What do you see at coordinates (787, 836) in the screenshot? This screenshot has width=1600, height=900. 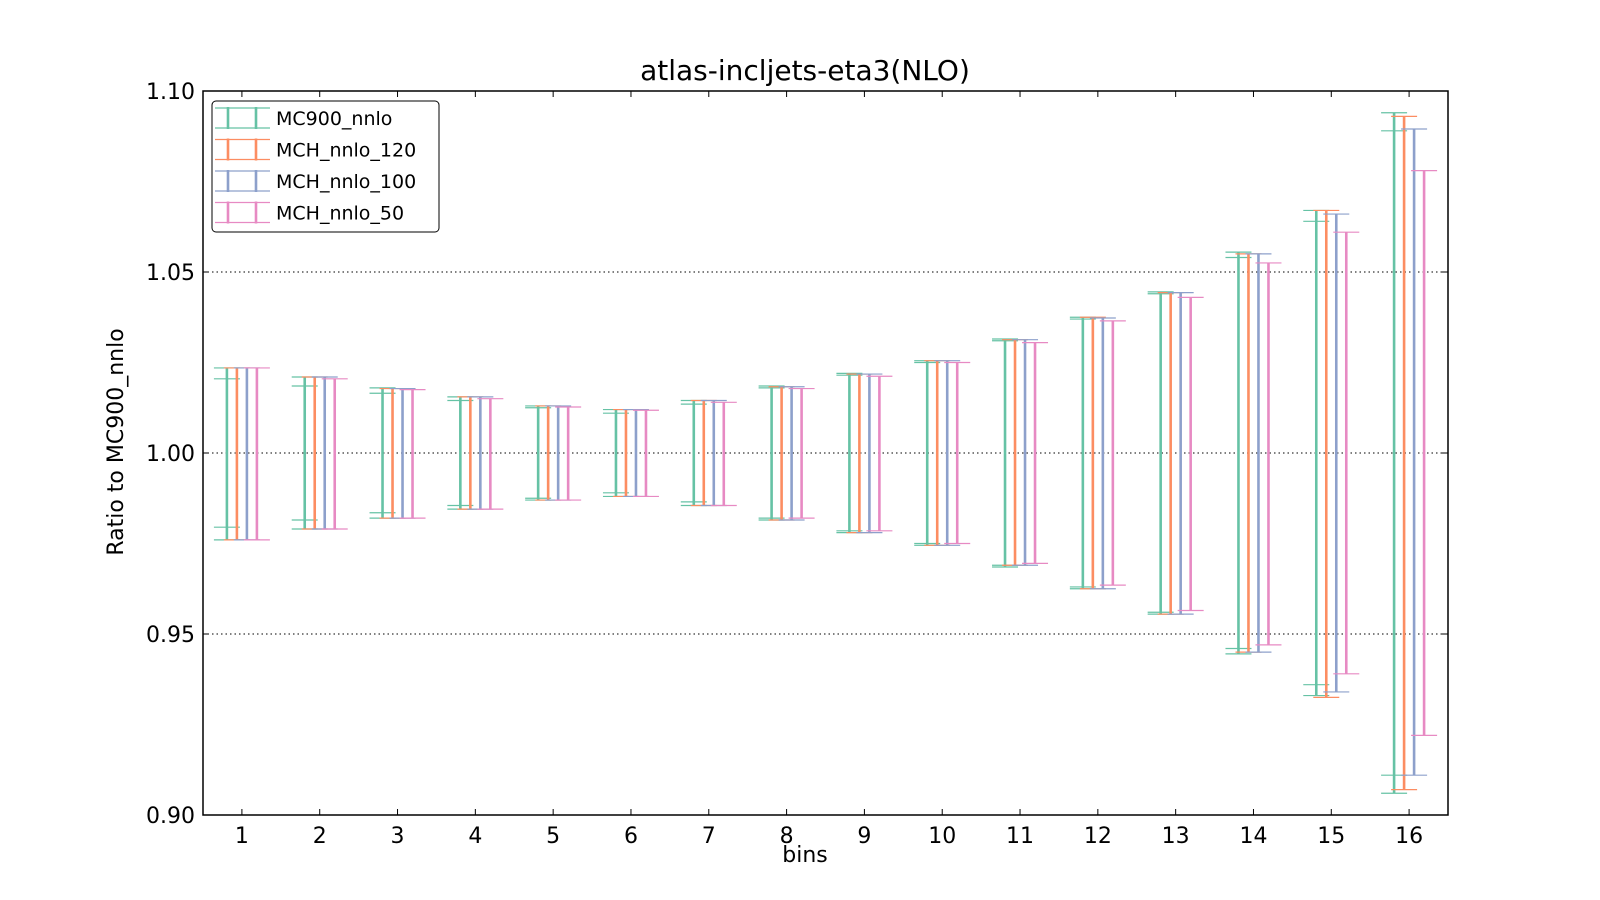 I see `x-tick-label: 8` at bounding box center [787, 836].